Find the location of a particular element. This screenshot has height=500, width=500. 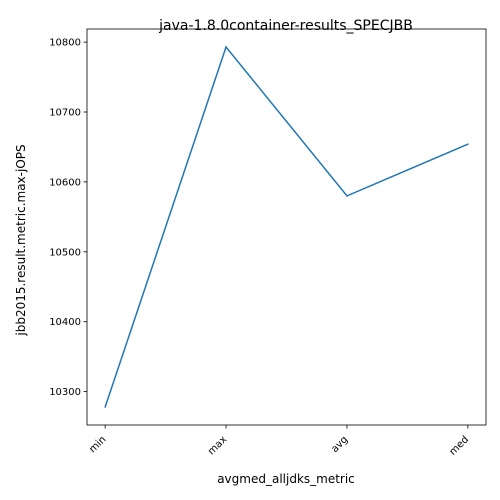

x-tick-label: min is located at coordinates (97, 444).